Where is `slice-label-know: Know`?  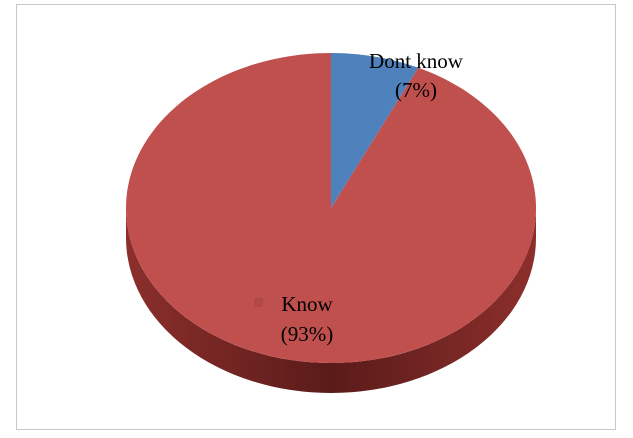 slice-label-know: Know is located at coordinates (307, 304).